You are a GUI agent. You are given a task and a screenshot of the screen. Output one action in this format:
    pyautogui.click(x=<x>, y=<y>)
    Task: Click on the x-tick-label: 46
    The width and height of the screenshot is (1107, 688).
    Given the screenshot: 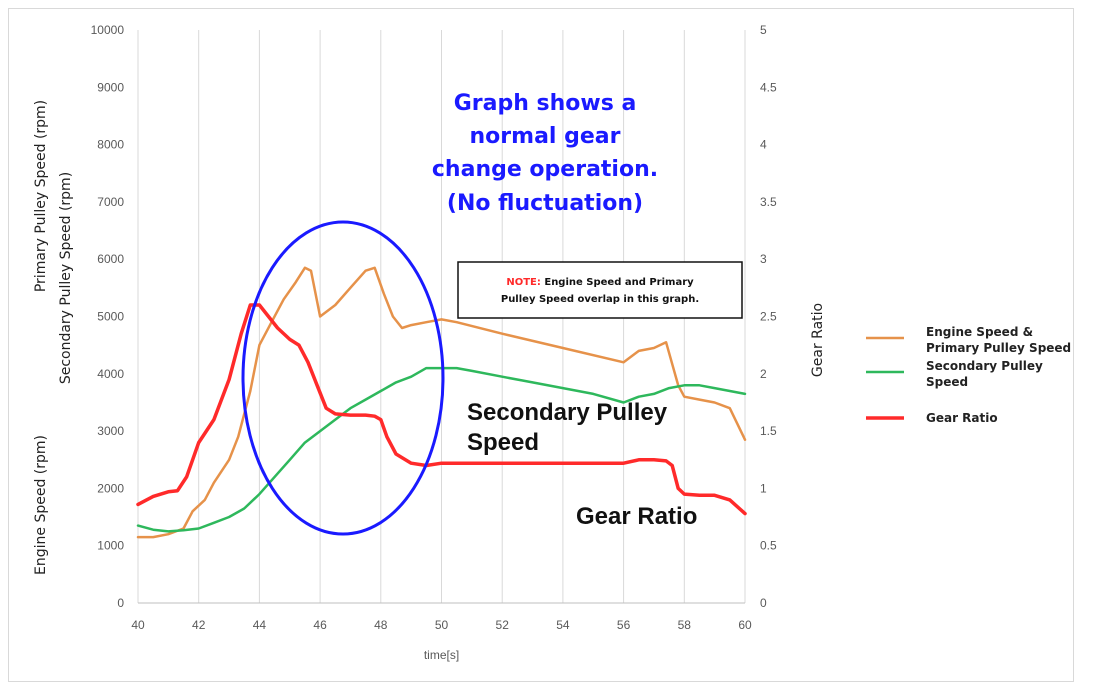 What is the action you would take?
    pyautogui.click(x=320, y=625)
    